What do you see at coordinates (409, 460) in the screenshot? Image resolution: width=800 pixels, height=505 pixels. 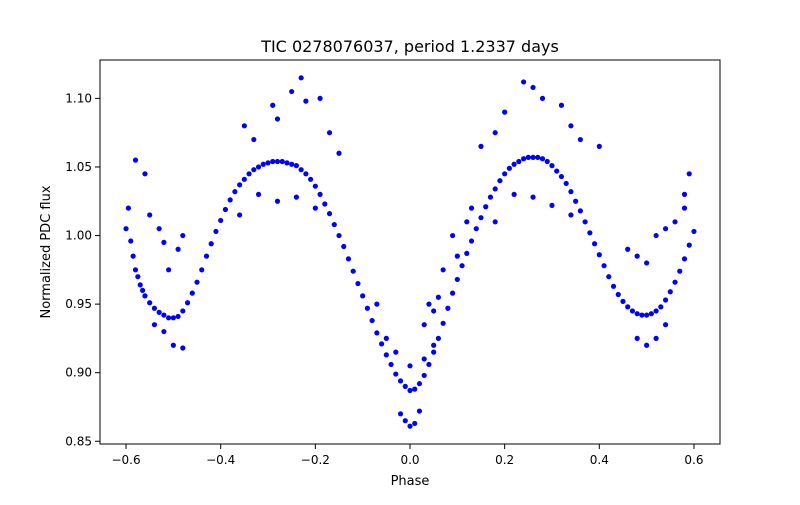 I see `x-tick-label: 0.0` at bounding box center [409, 460].